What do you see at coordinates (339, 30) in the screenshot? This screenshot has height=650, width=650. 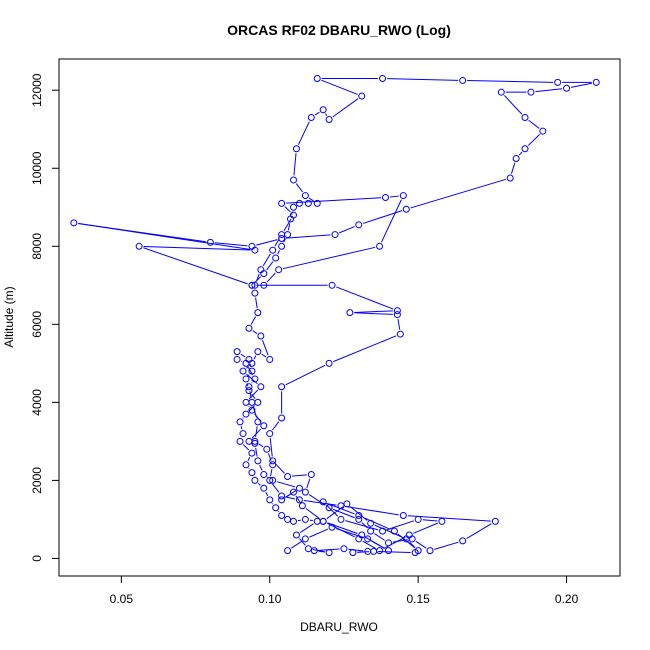 I see `chart-title: ORCAS RF02 DBARU_RWO (Log)` at bounding box center [339, 30].